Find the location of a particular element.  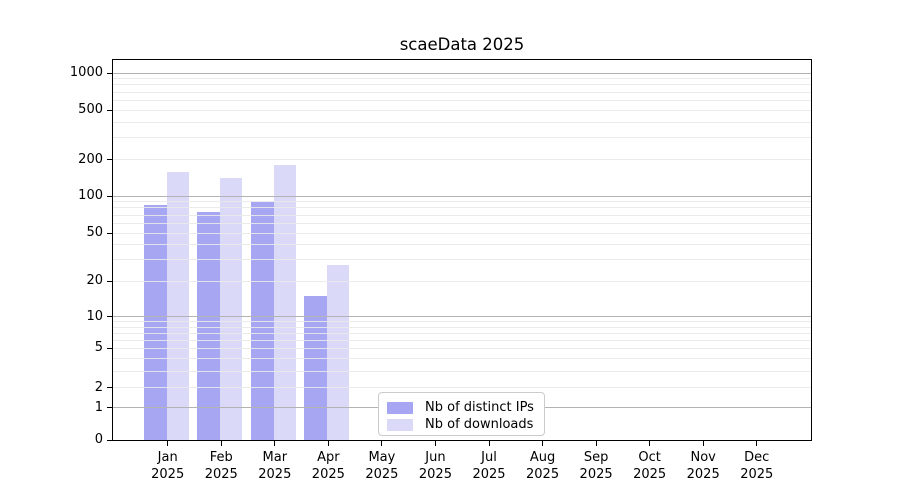

y-axis-tick-label: 2 is located at coordinates (98, 387).